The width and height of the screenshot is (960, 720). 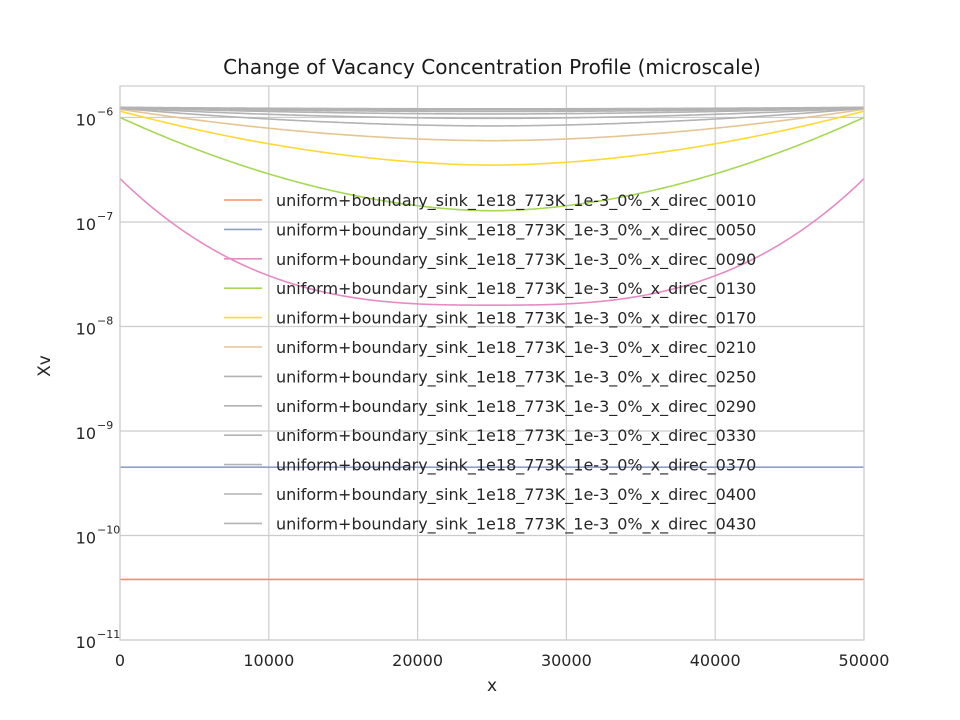 What do you see at coordinates (108, 529) in the screenshot?
I see `y-tick-exponent: −10` at bounding box center [108, 529].